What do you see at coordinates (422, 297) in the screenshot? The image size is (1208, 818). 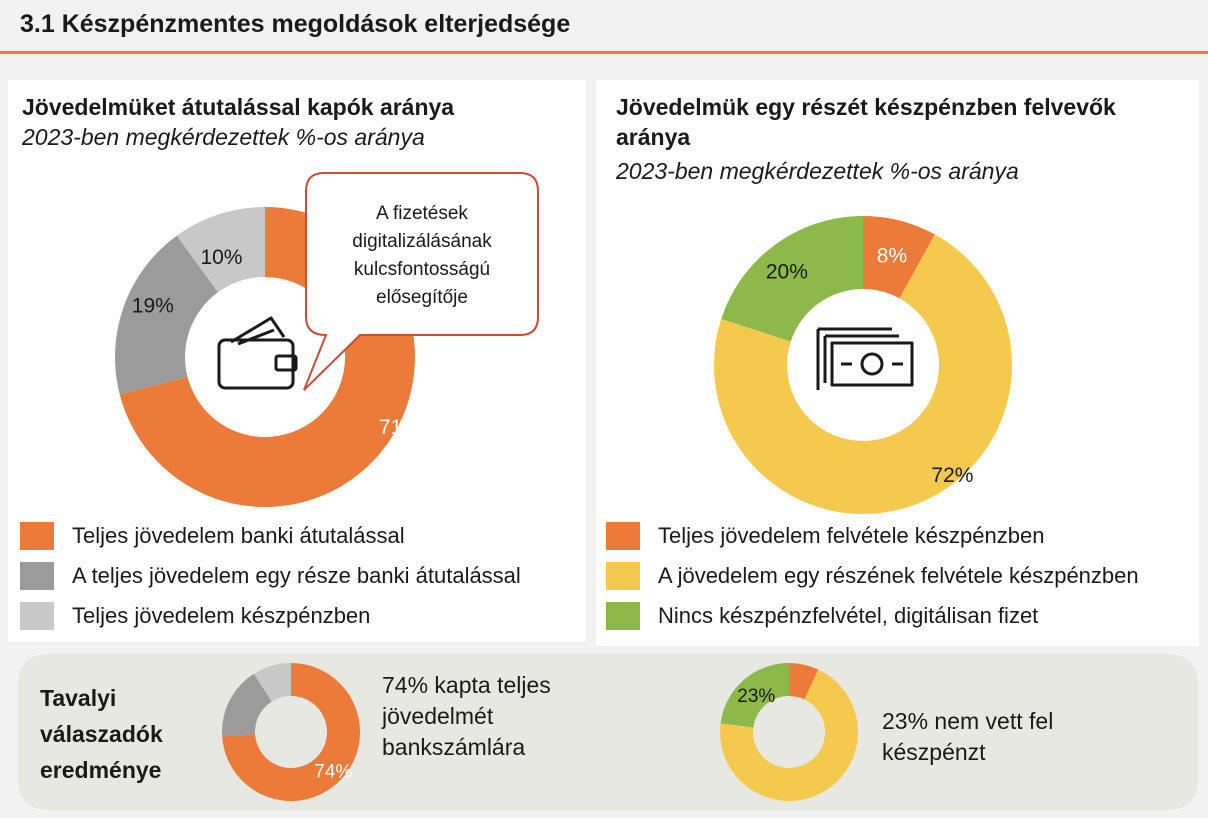 I see `callout-line: elősegítője` at bounding box center [422, 297].